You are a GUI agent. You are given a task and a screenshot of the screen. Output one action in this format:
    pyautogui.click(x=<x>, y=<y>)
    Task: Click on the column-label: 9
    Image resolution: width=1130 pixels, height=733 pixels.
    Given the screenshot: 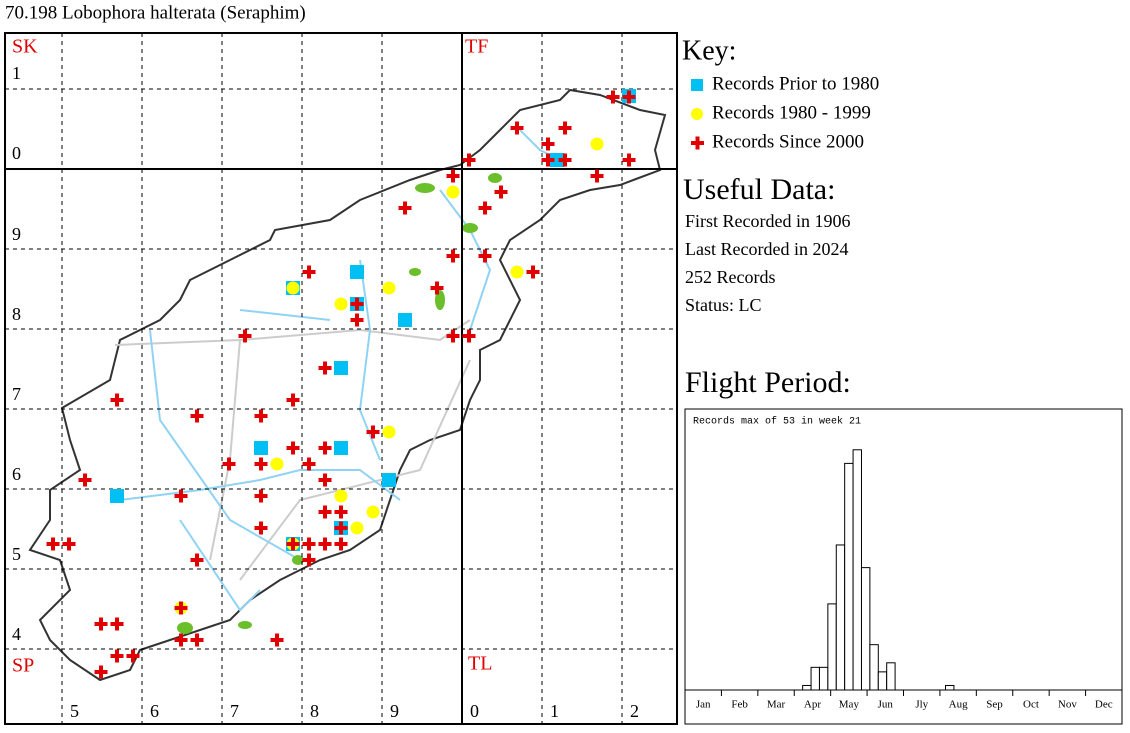 What is the action you would take?
    pyautogui.click(x=394, y=711)
    